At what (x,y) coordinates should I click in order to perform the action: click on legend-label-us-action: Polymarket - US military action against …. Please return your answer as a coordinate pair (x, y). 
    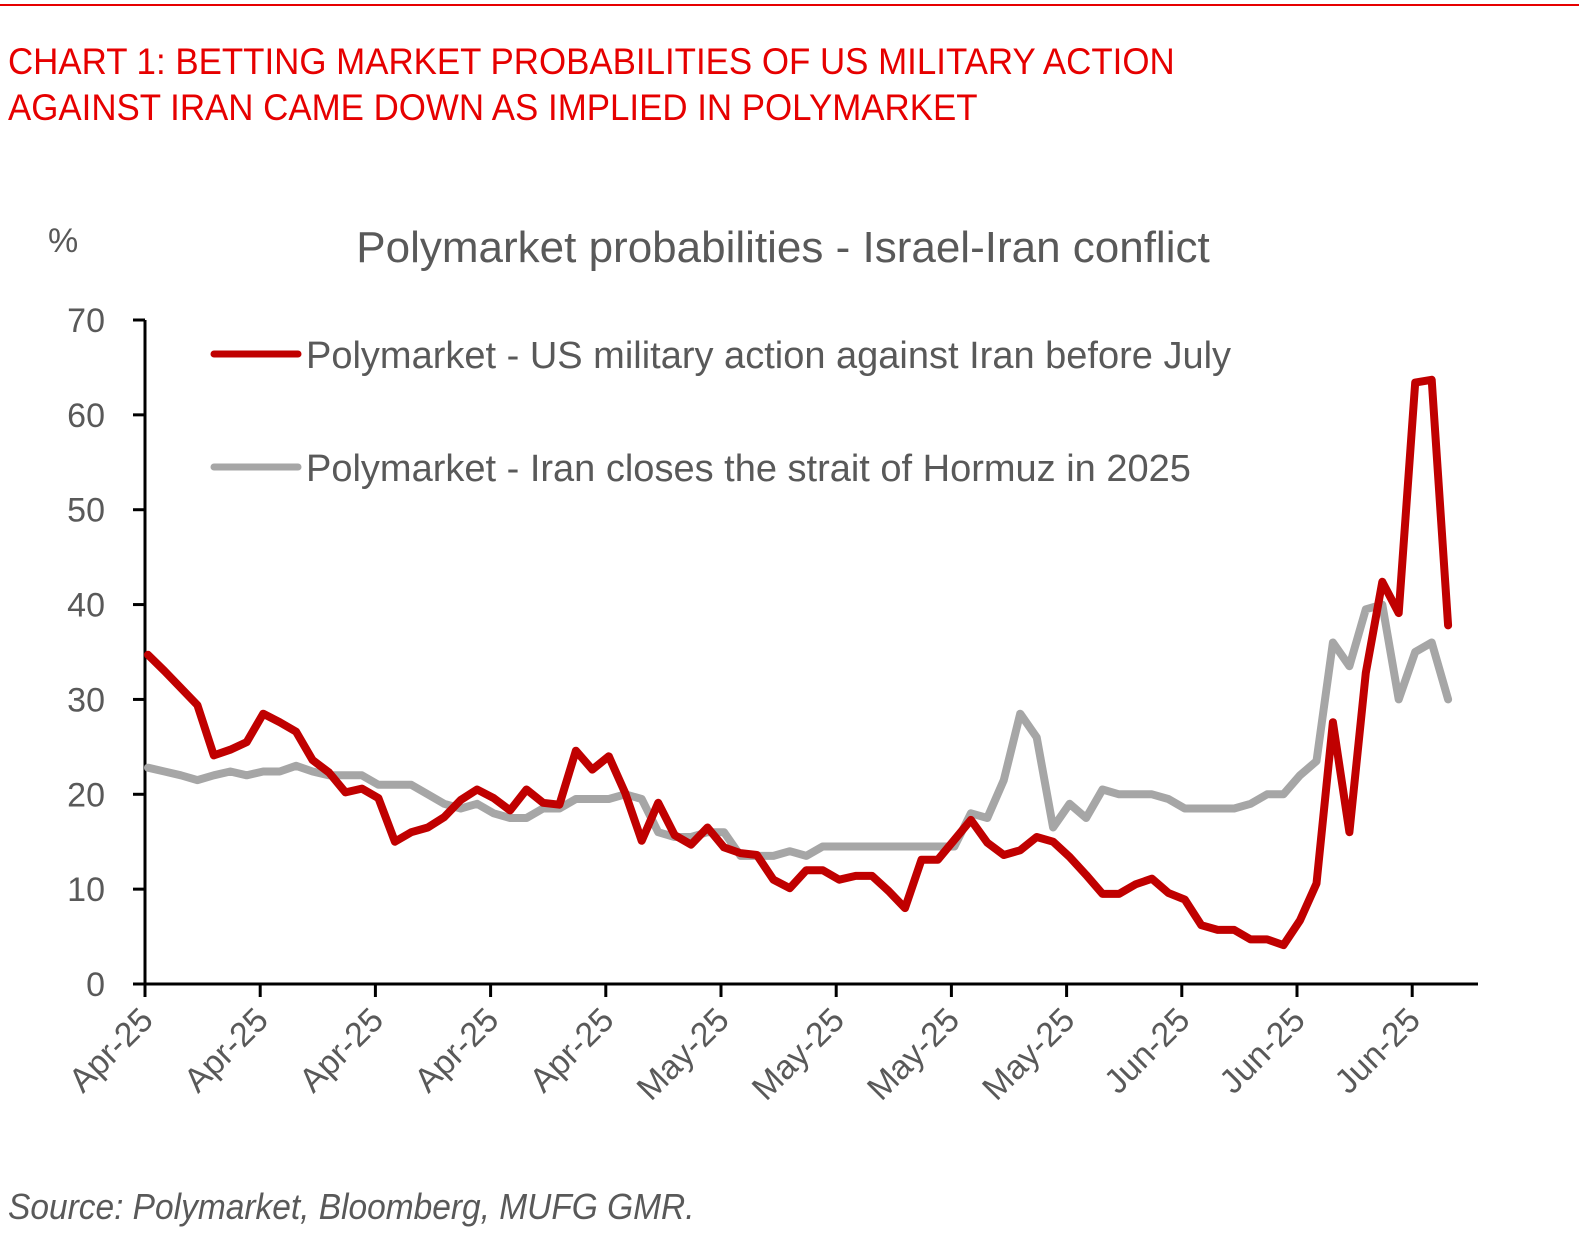
    Looking at the image, I should click on (768, 356).